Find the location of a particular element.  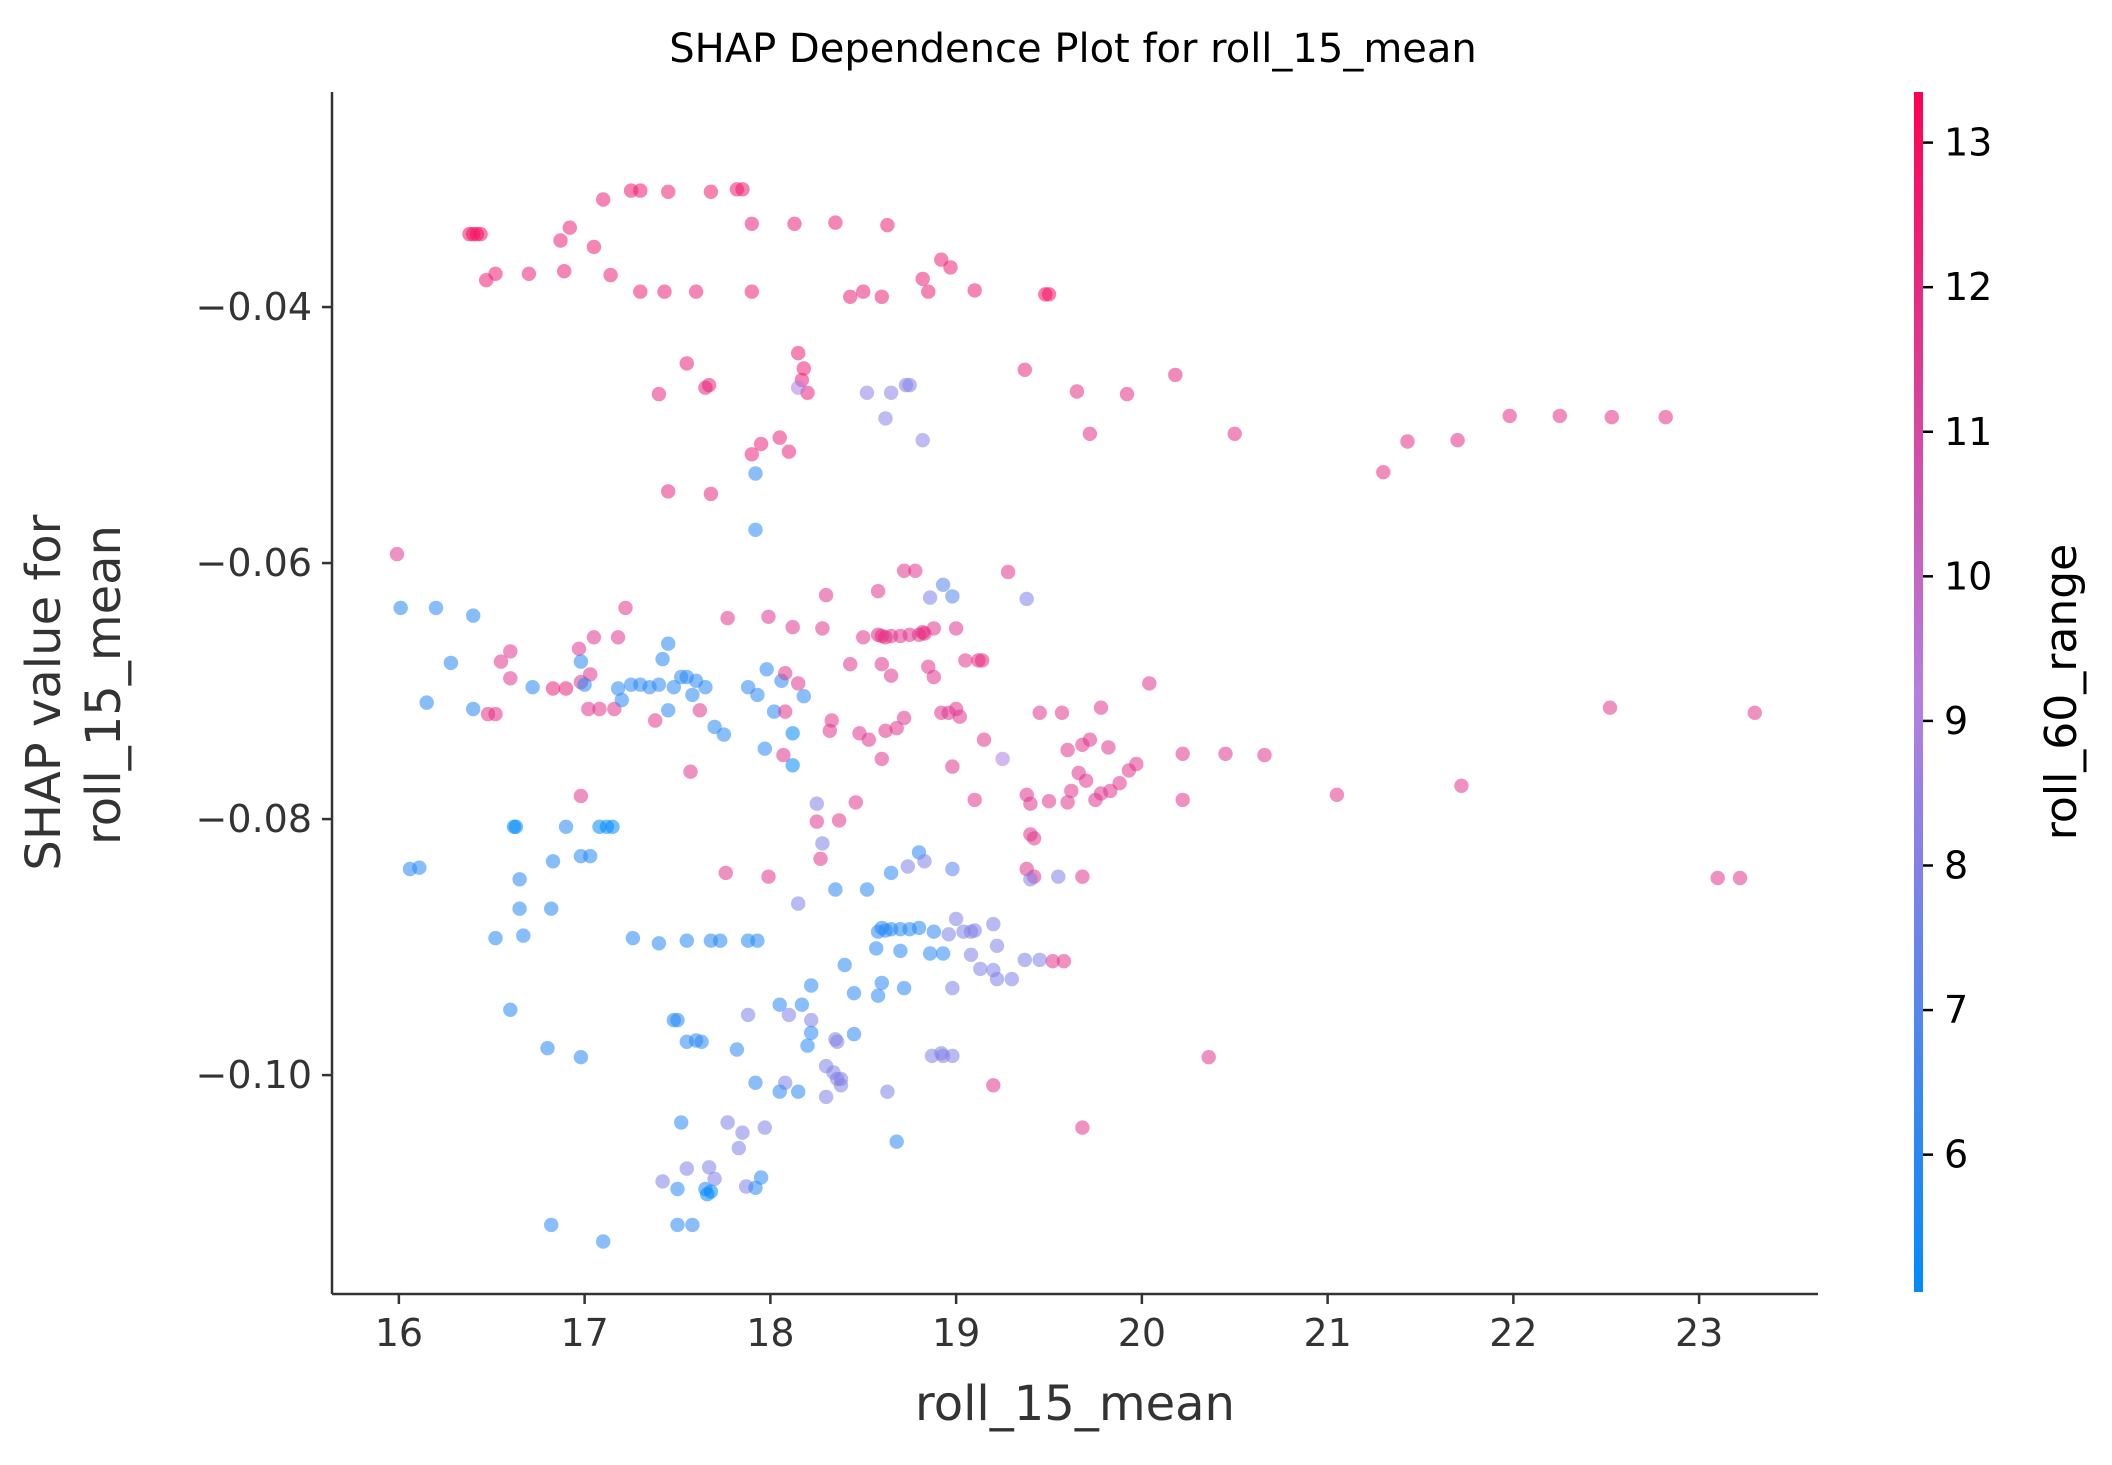

colorbar-tick-label: 9 is located at coordinates (1956, 721).